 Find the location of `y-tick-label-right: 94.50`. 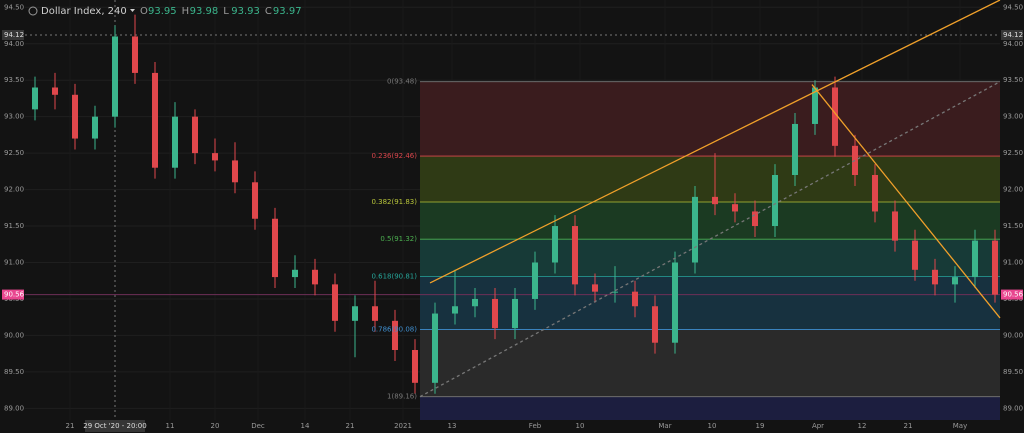

y-tick-label-right: 94.50 is located at coordinates (1013, 7).